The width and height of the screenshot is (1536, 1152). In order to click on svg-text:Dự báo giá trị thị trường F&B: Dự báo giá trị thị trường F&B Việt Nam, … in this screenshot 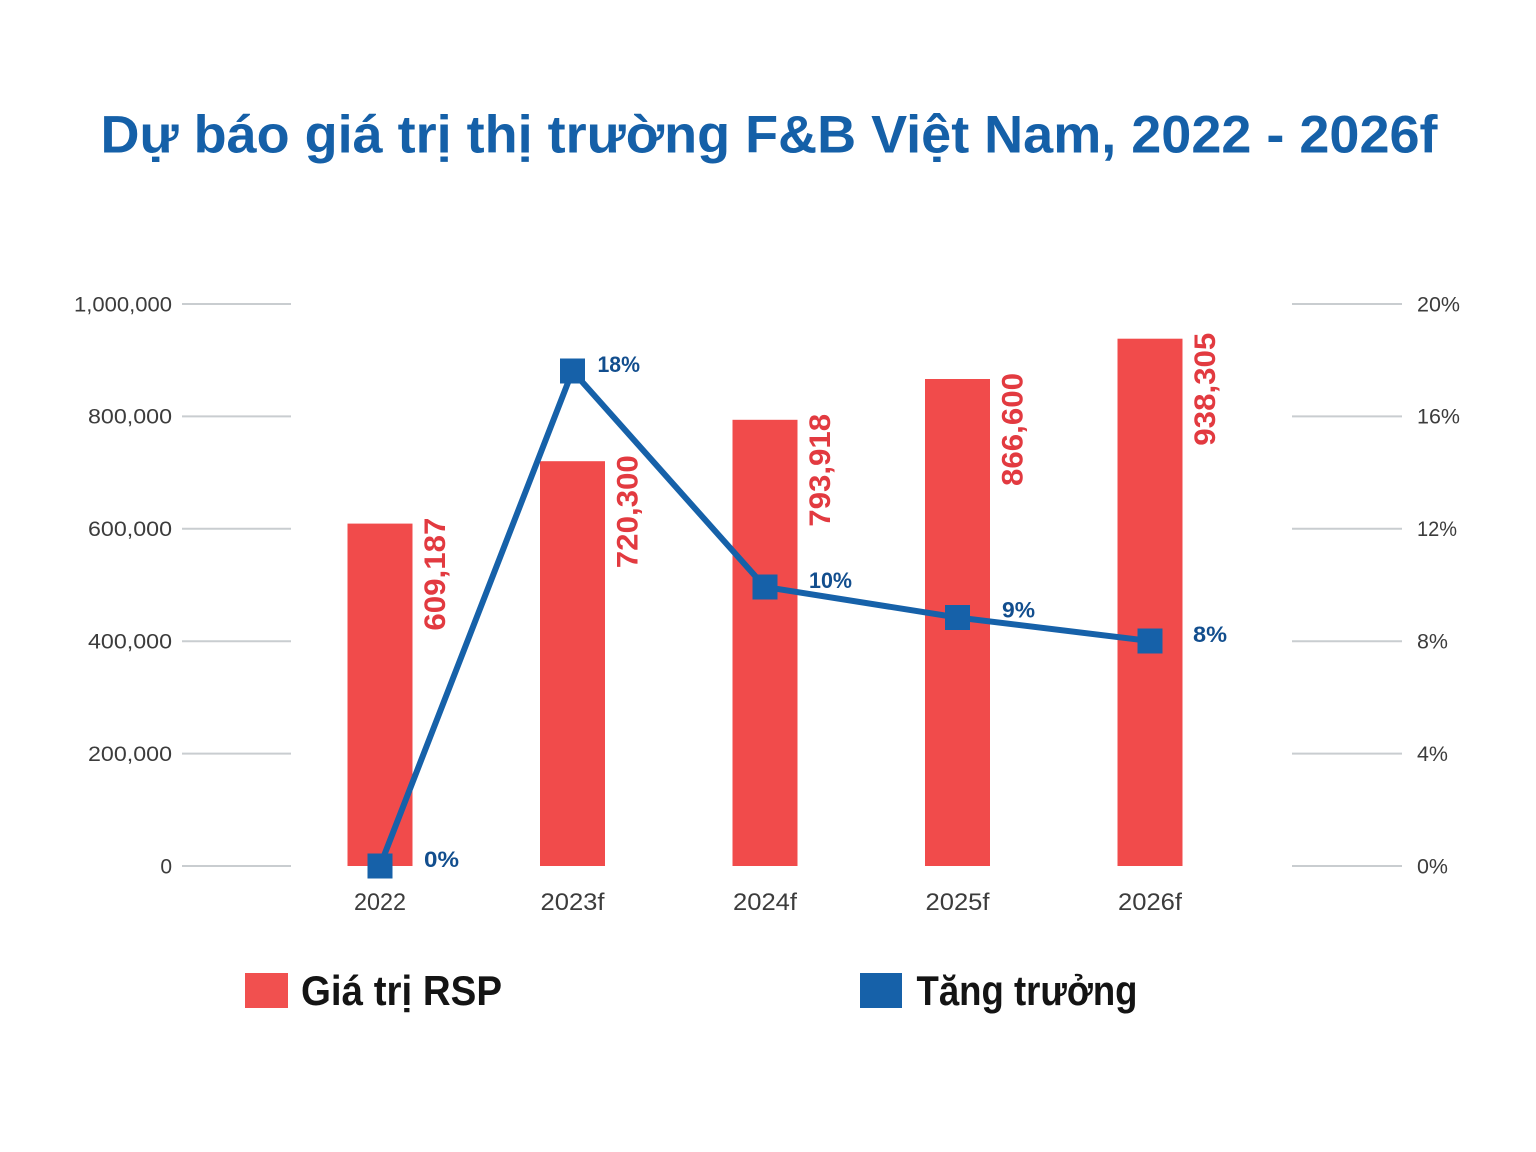, I will do `click(769, 135)`.